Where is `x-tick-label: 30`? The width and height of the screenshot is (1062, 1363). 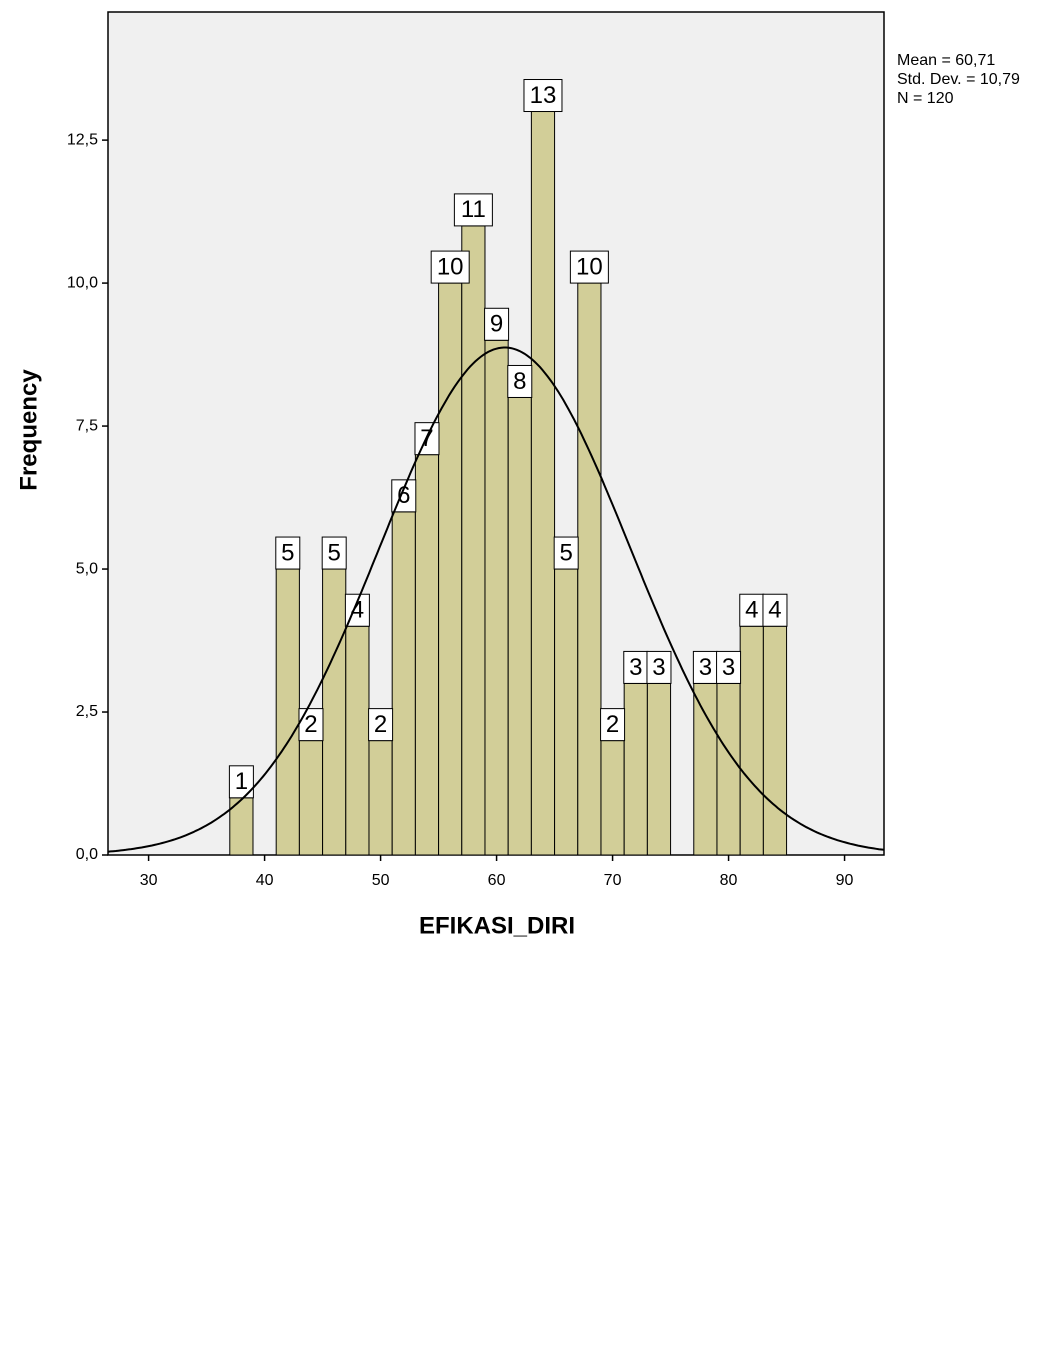 x-tick-label: 30 is located at coordinates (149, 880).